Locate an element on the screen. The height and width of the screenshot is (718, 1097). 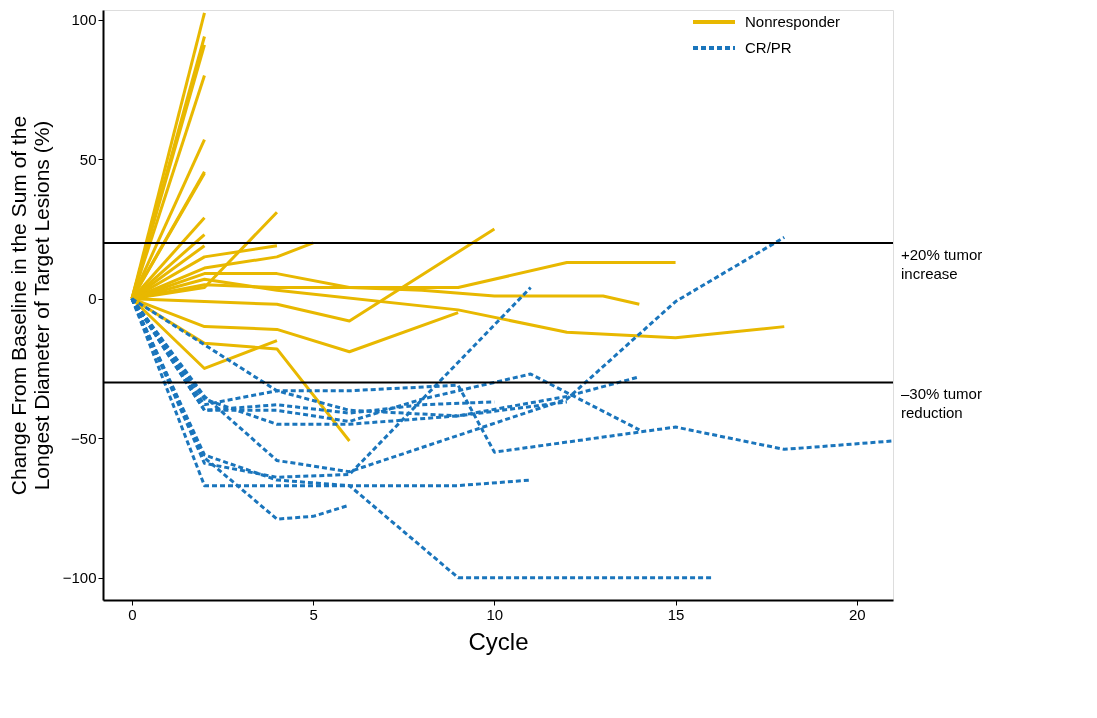
y-tick-label: 50 is located at coordinates (88, 159).